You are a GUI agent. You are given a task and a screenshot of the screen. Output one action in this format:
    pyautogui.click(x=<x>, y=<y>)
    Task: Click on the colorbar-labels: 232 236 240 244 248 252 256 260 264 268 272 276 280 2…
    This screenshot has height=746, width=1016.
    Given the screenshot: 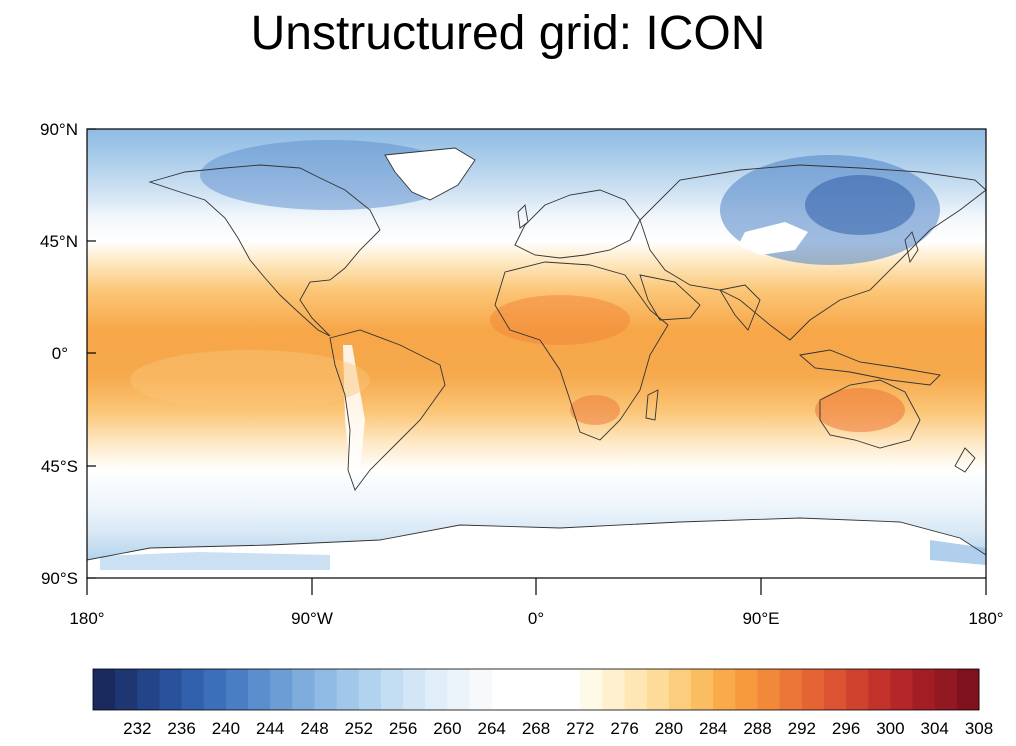 What is the action you would take?
    pyautogui.click(x=558, y=728)
    